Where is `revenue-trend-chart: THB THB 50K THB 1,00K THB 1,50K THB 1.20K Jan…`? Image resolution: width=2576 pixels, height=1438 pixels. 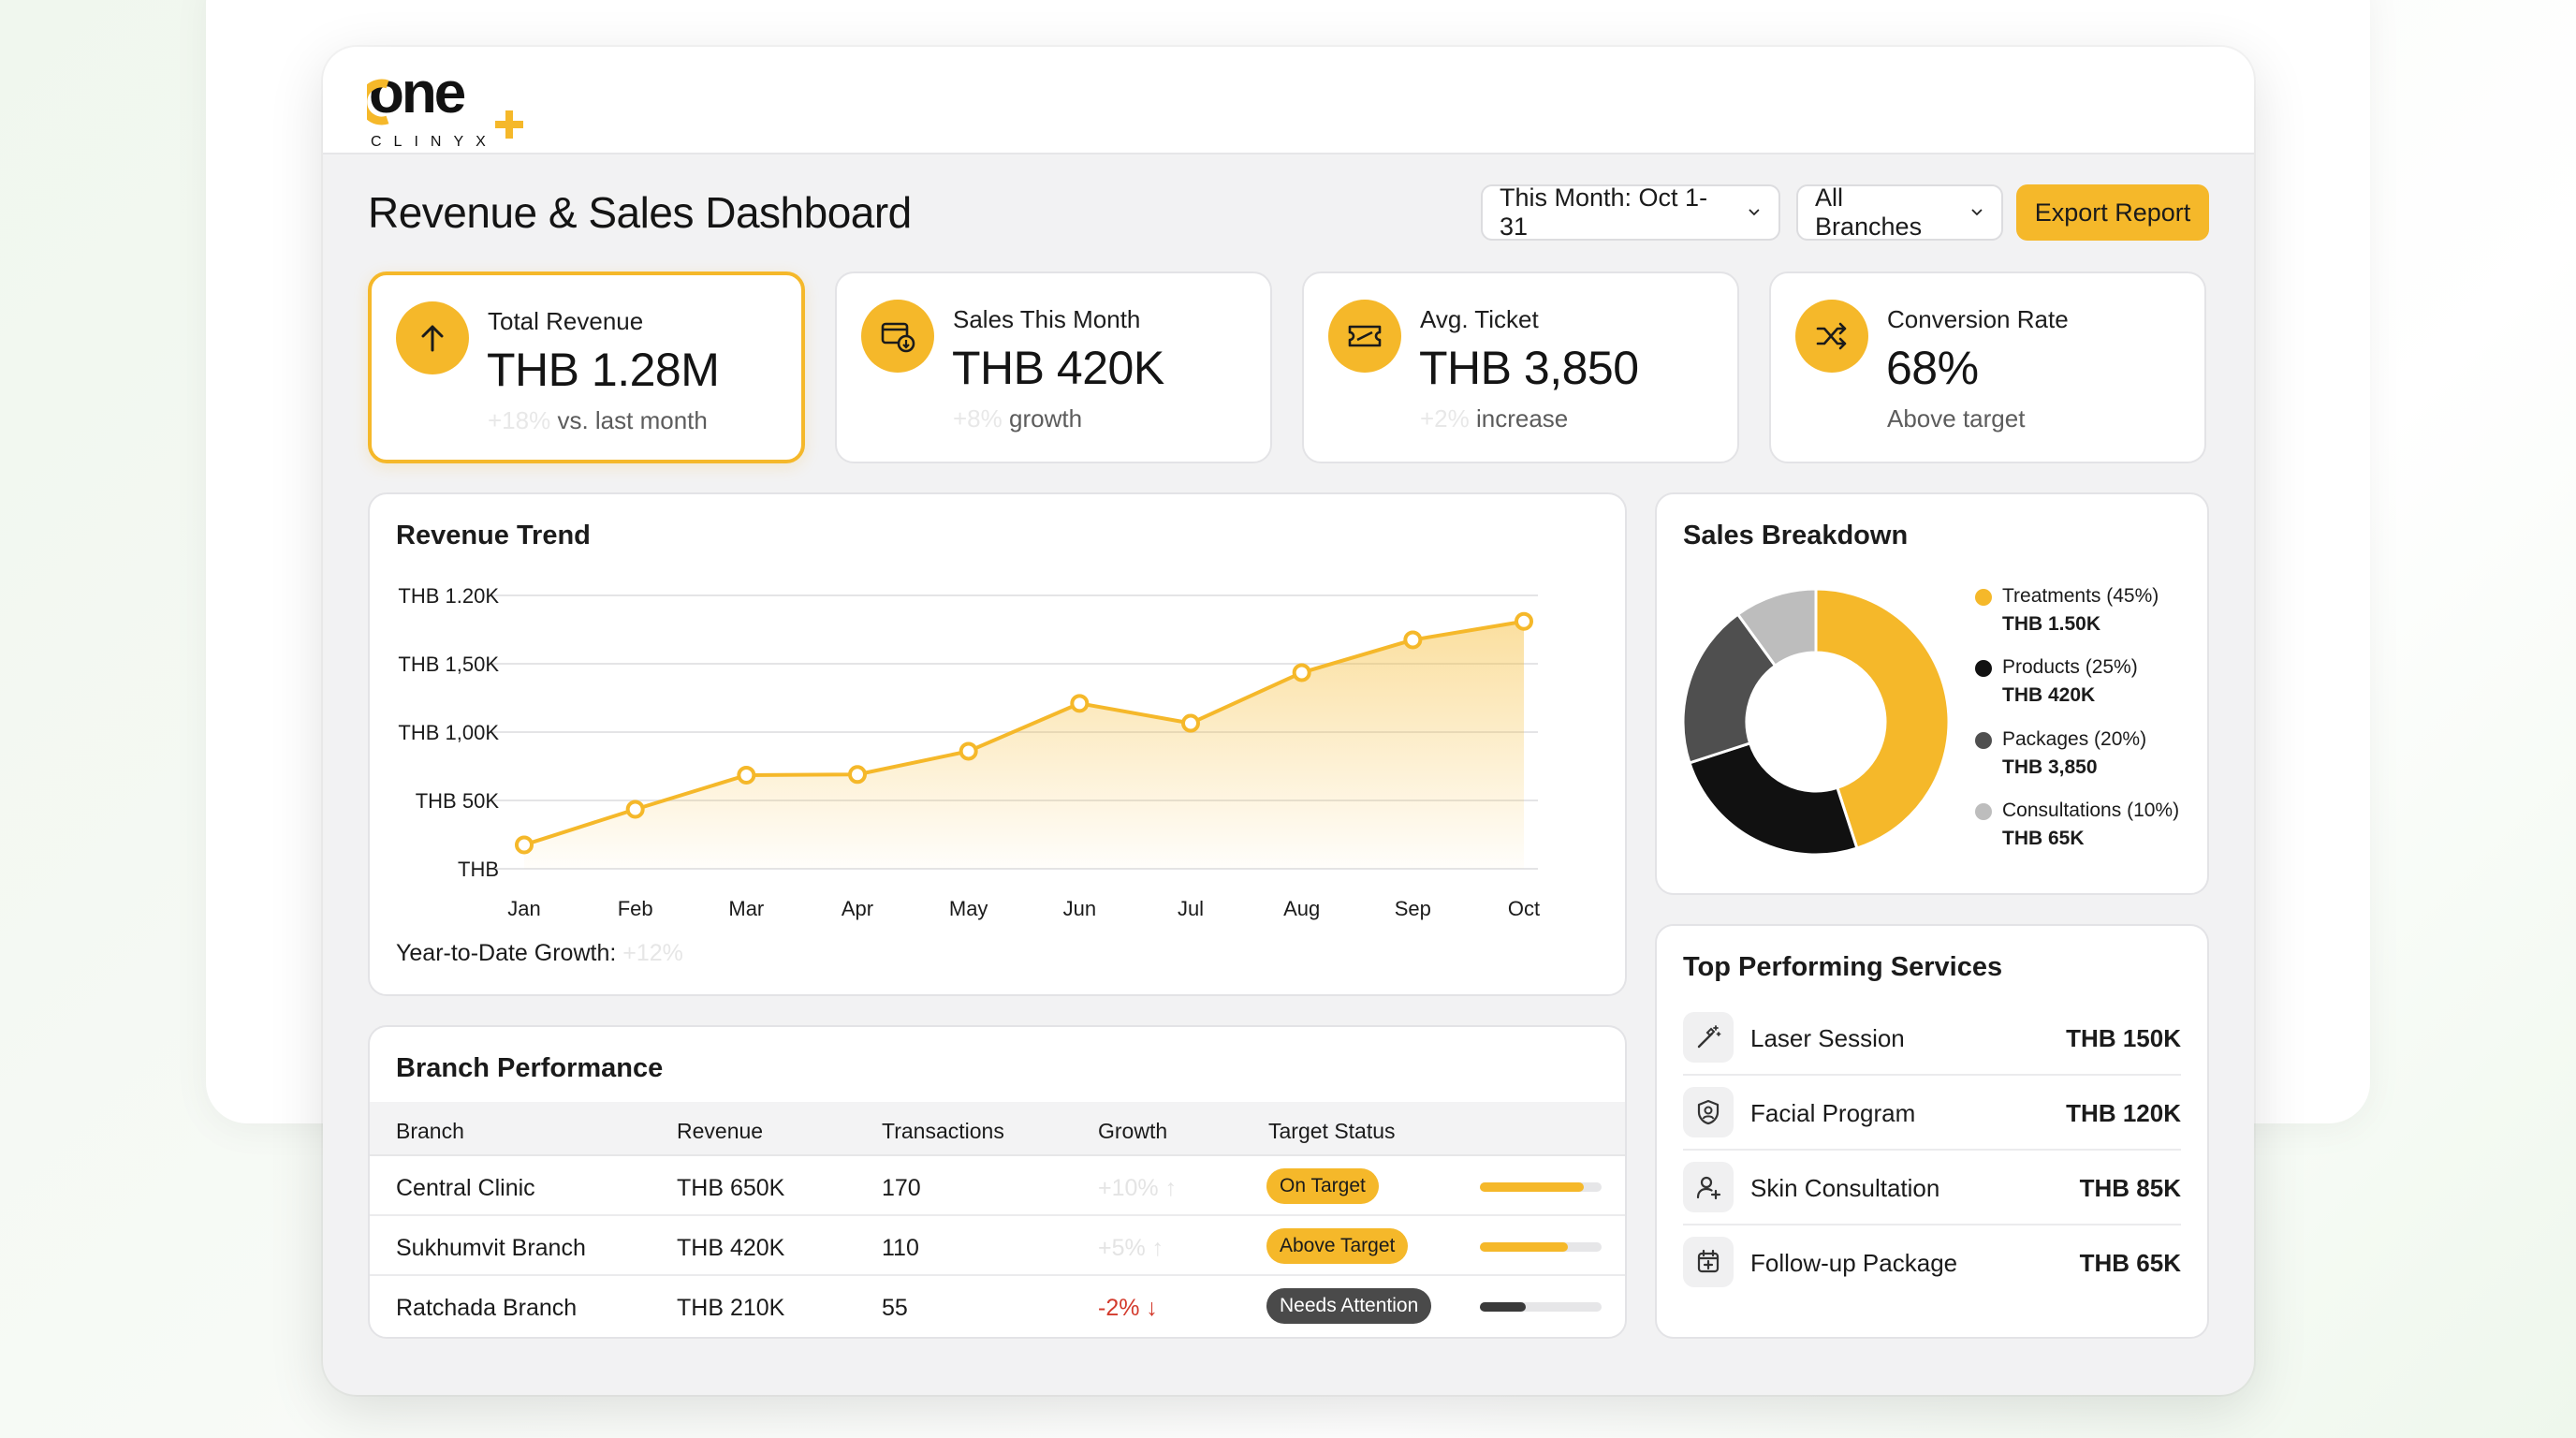 revenue-trend-chart: THB THB 50K THB 1,00K THB 1,50K THB 1.20K Jan… is located at coordinates (969, 752).